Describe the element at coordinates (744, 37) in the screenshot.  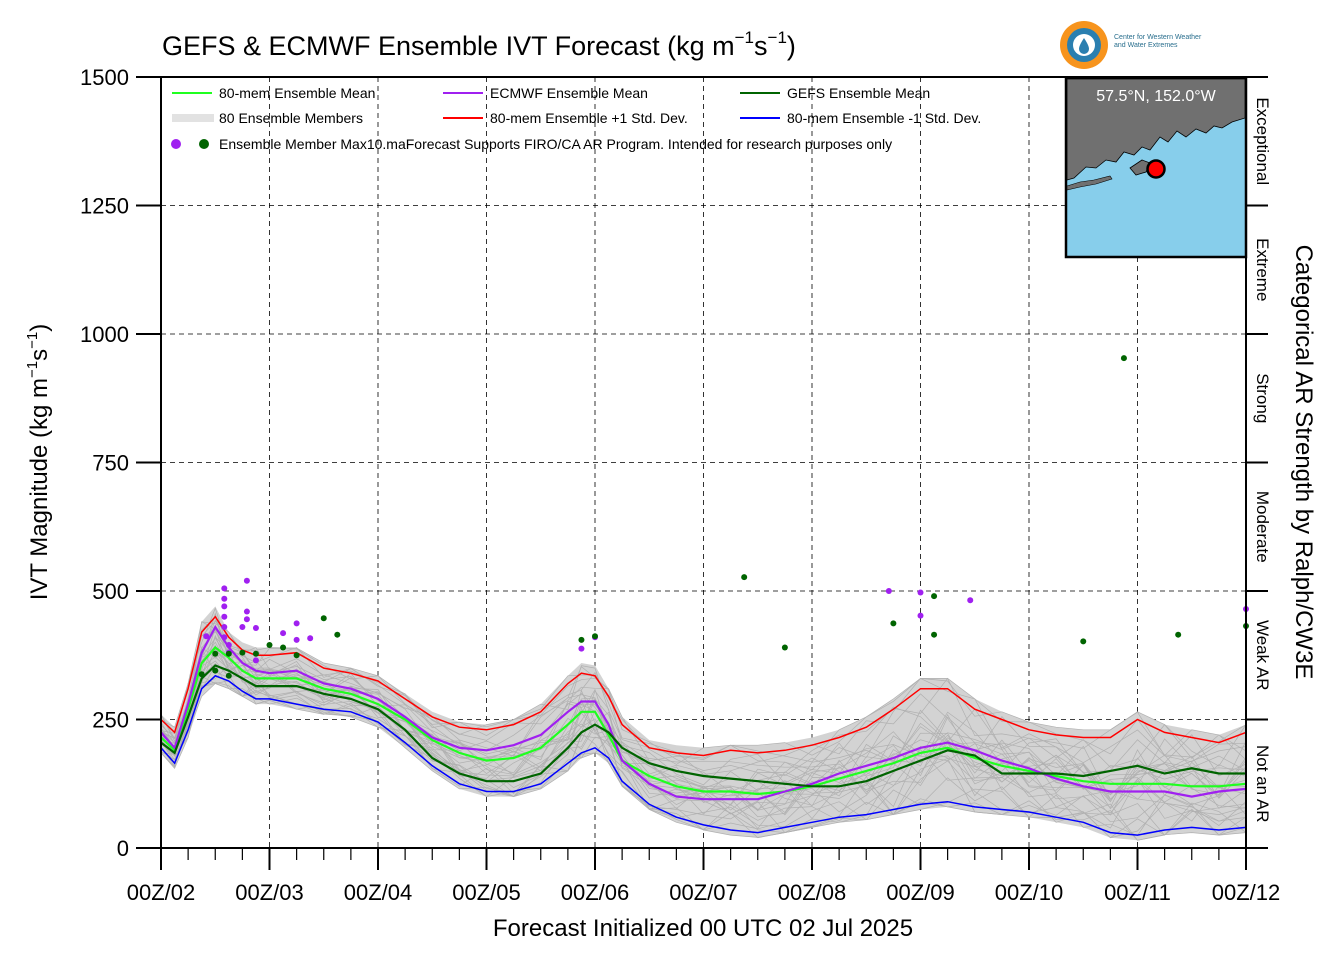
I see `chart-title-exp1: −1` at that location.